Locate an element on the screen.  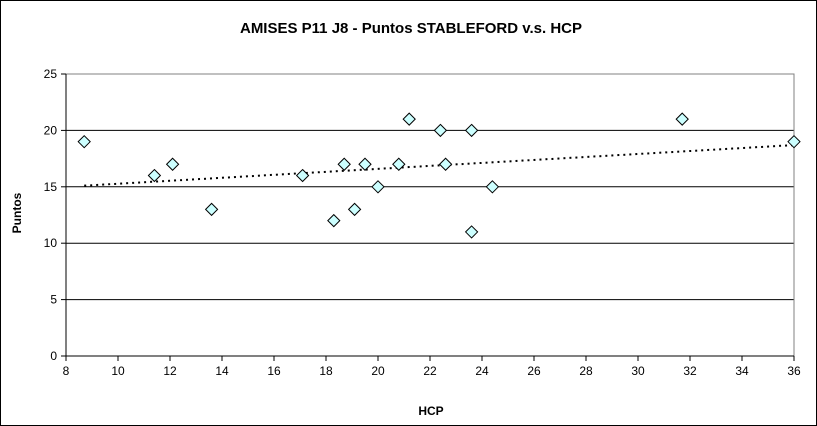
y-tick-label: 25 is located at coordinates (51, 74).